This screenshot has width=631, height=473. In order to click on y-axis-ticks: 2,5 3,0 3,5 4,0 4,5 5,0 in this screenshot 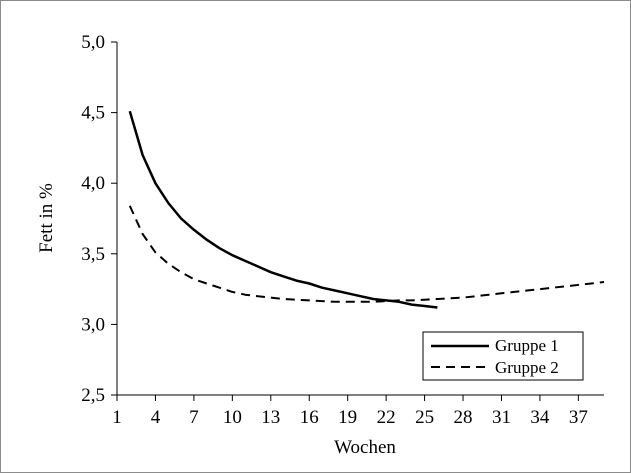, I will do `click(99, 219)`.